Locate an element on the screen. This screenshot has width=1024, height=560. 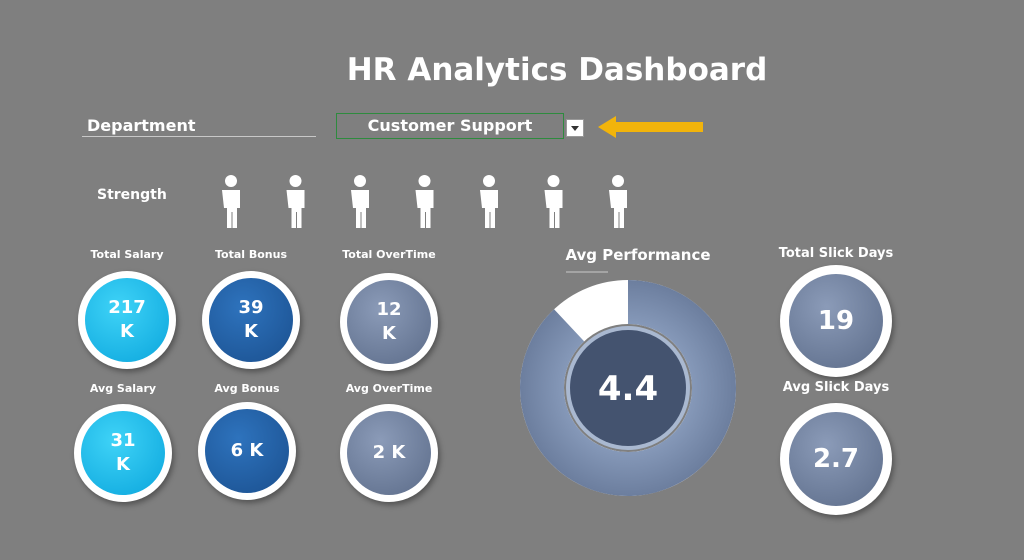
dropdown-button is located at coordinates (575, 128).